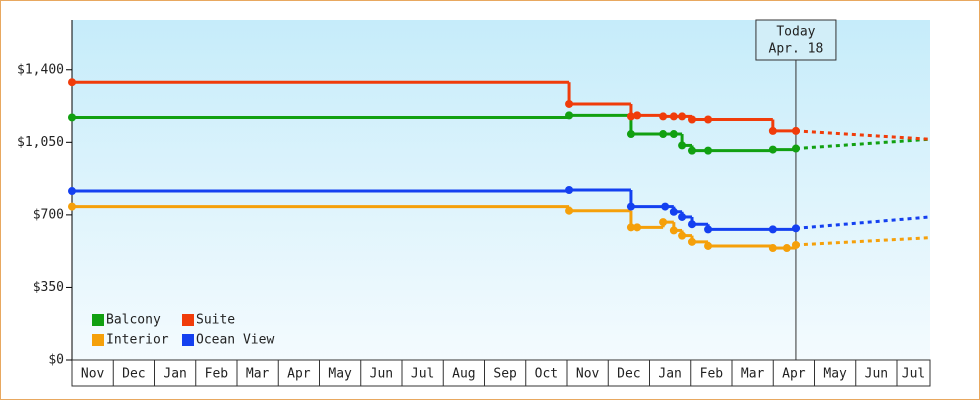  What do you see at coordinates (56, 360) in the screenshot?
I see `y-tick-label: $0` at bounding box center [56, 360].